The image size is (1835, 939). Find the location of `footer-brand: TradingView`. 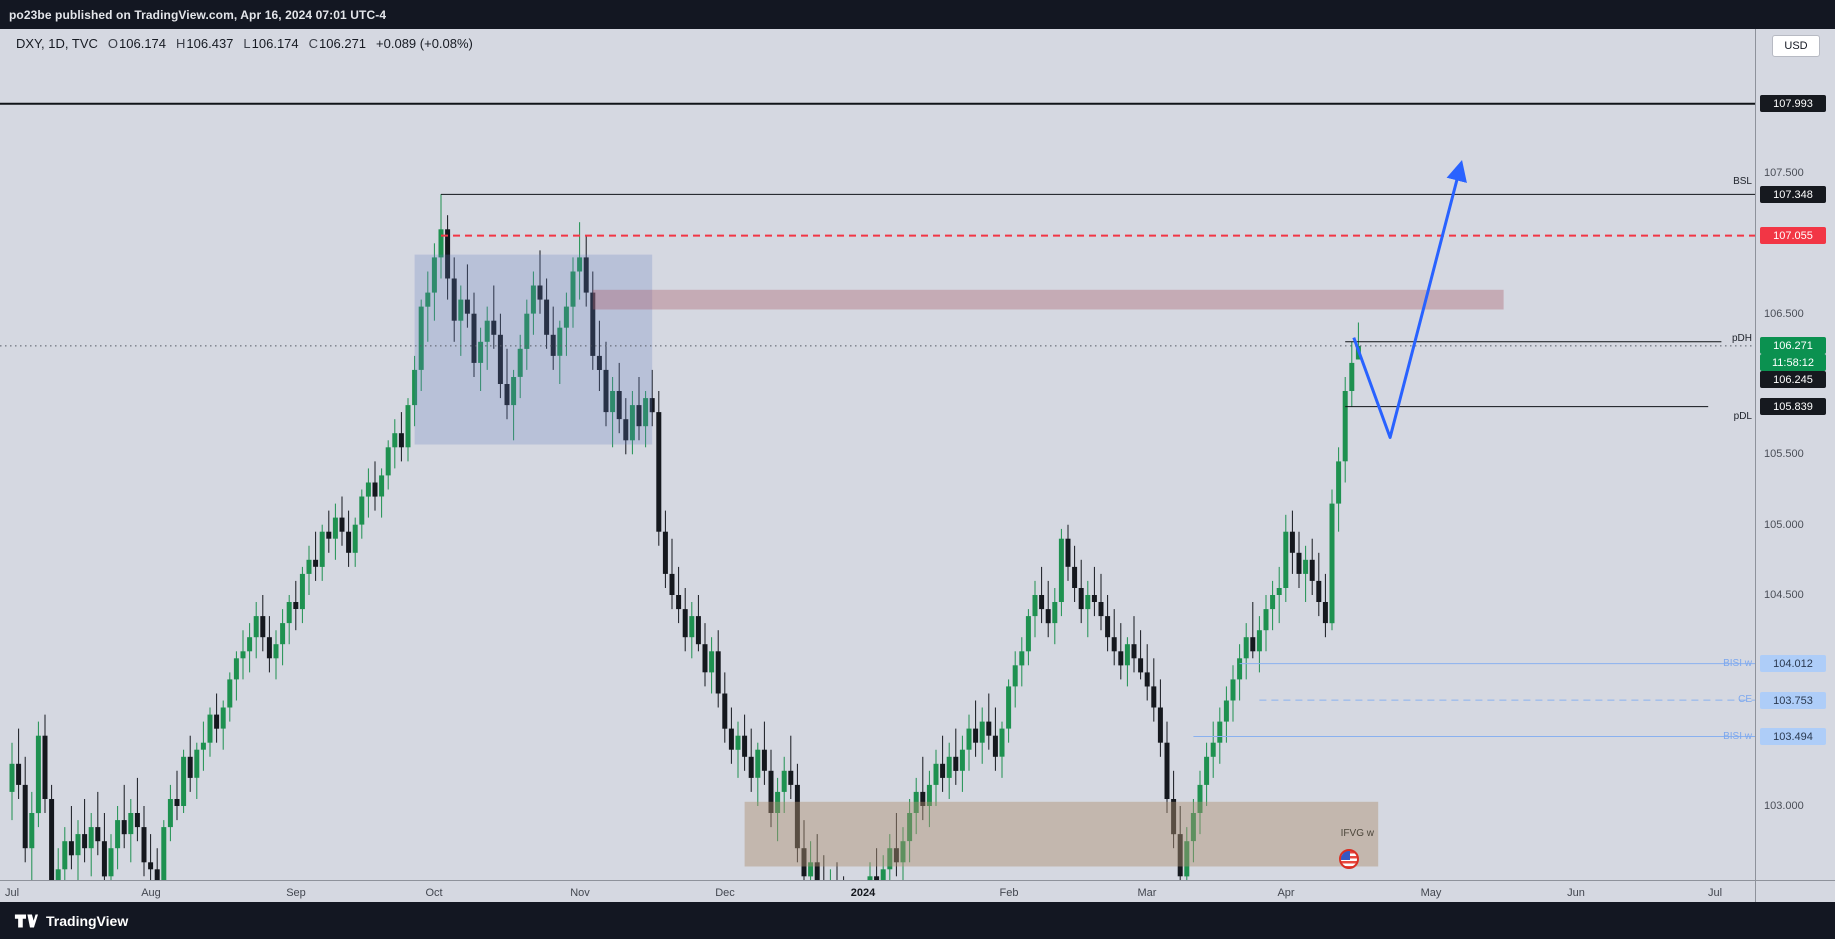

footer-brand: TradingView is located at coordinates (87, 920).